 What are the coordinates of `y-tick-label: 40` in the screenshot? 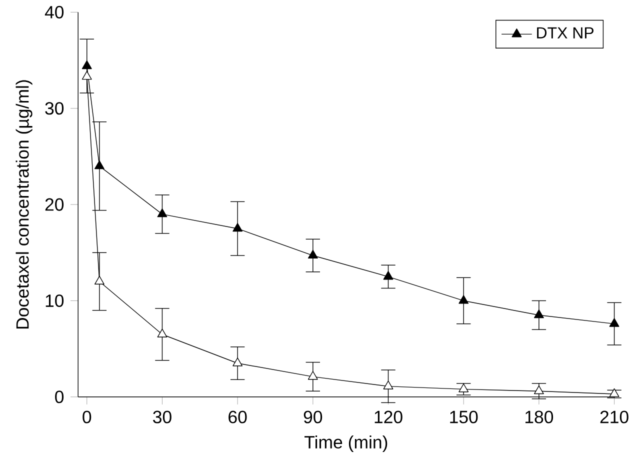 It's located at (54, 12).